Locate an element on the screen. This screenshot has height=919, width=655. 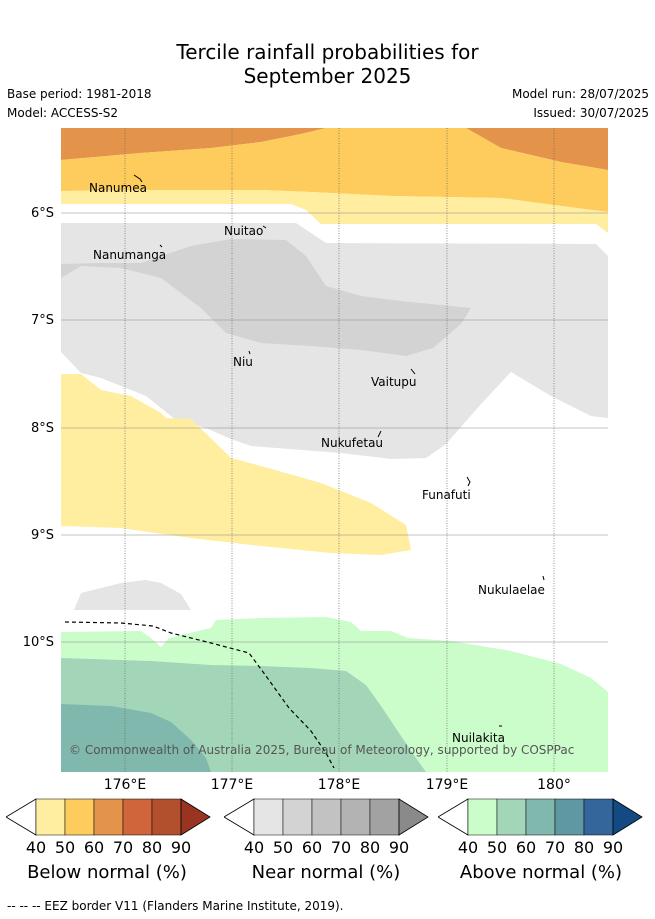
colorbar-1-tick-80: 80 is located at coordinates (370, 847).